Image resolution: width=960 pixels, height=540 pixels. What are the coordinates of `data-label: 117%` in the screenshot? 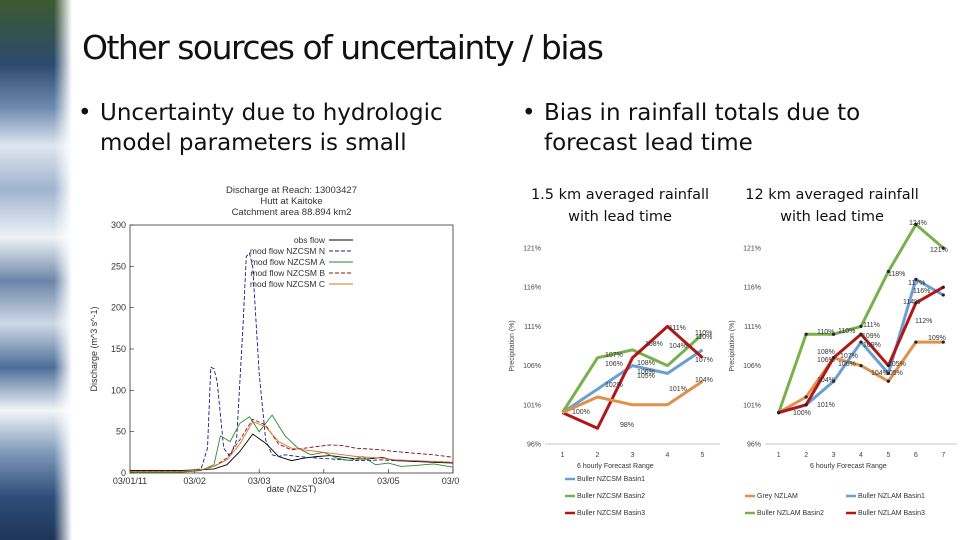 It's located at (916, 283).